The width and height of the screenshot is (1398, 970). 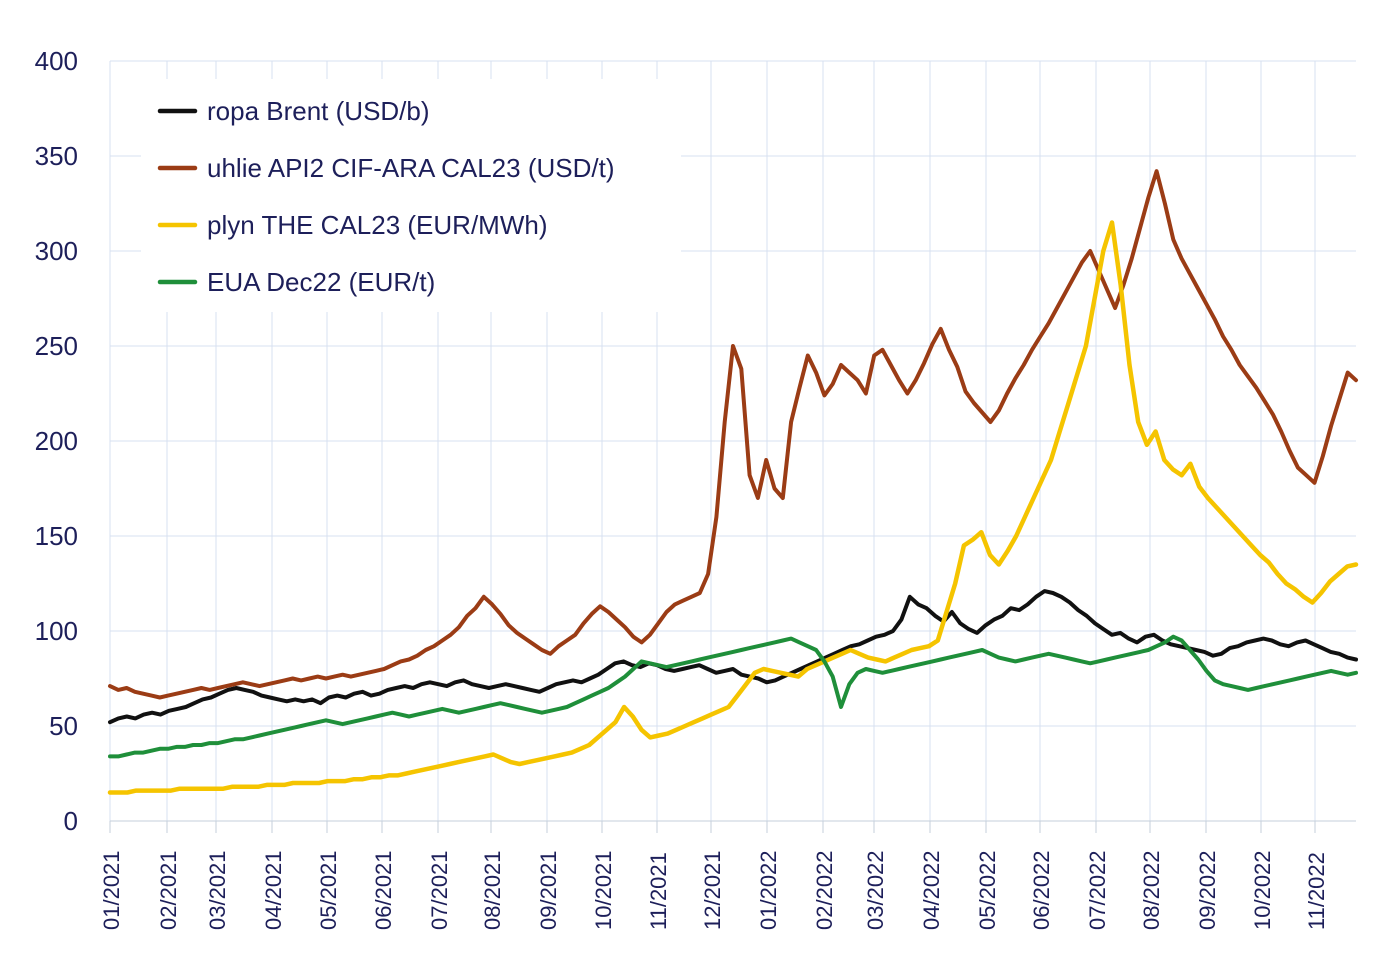 I want to click on legend-item-3: EUA Dec22 (EUR/t), so click(x=321, y=282).